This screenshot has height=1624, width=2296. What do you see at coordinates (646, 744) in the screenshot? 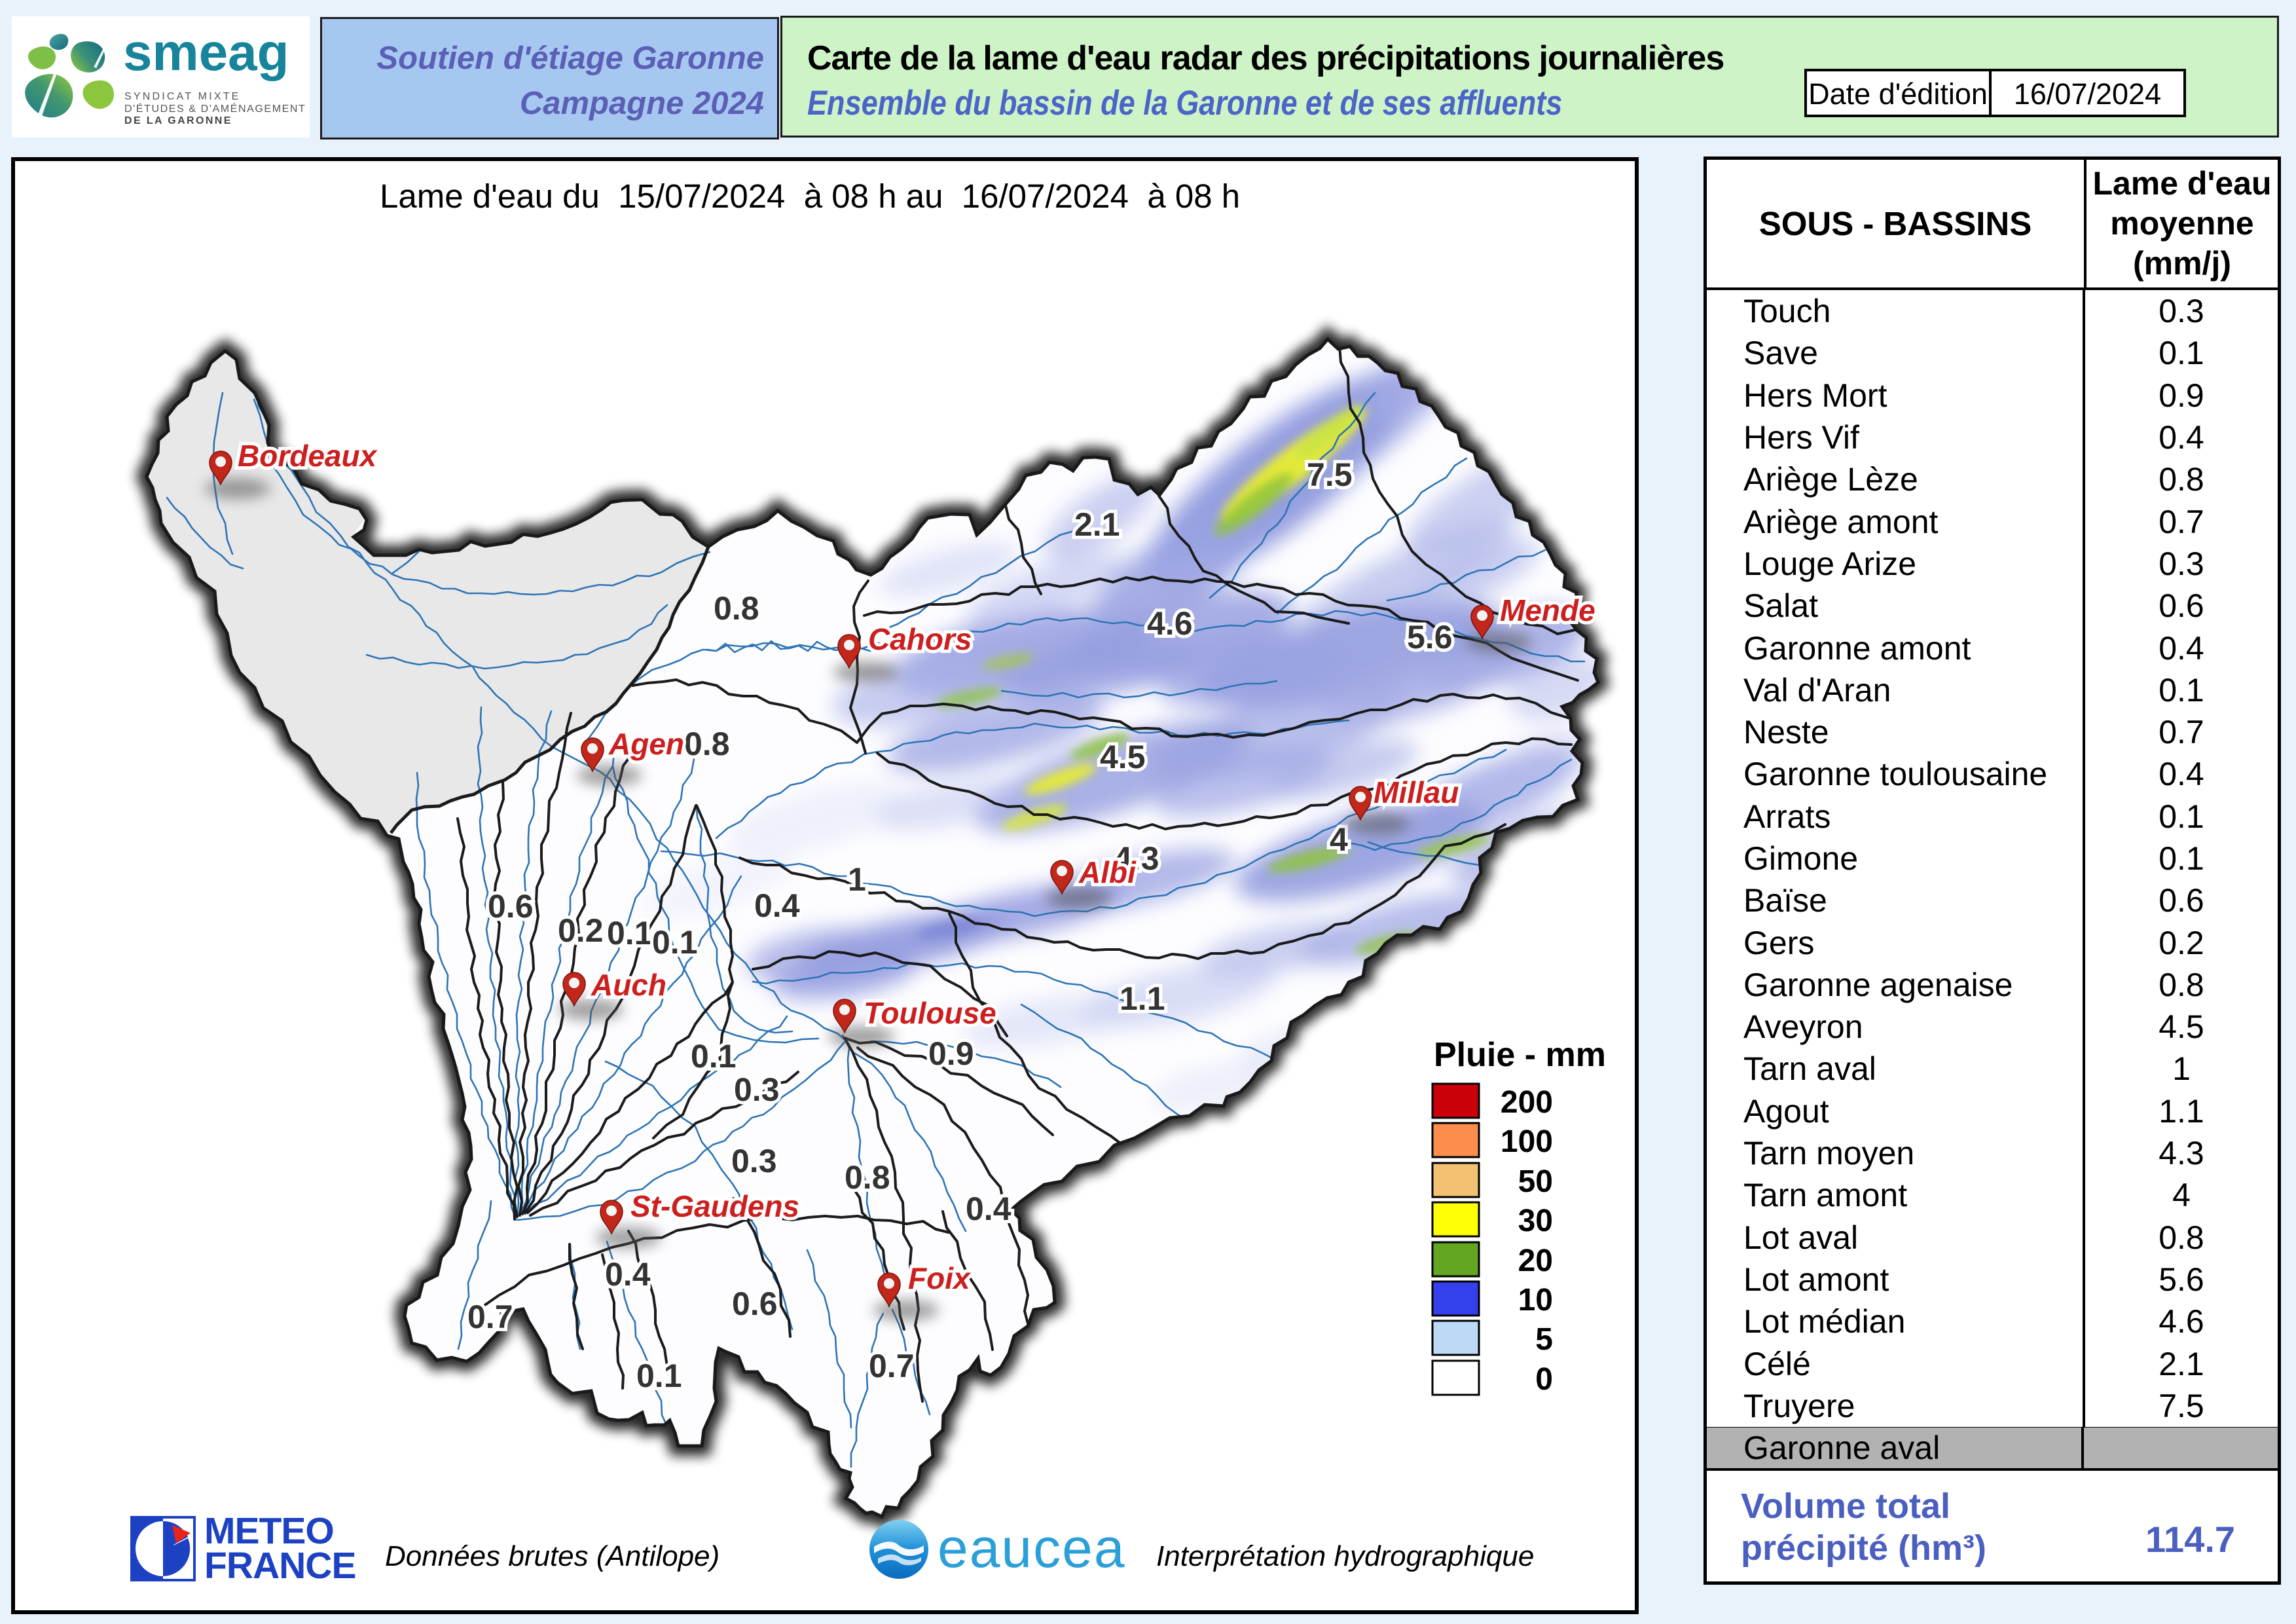
I see `svg-text: Agen` at bounding box center [646, 744].